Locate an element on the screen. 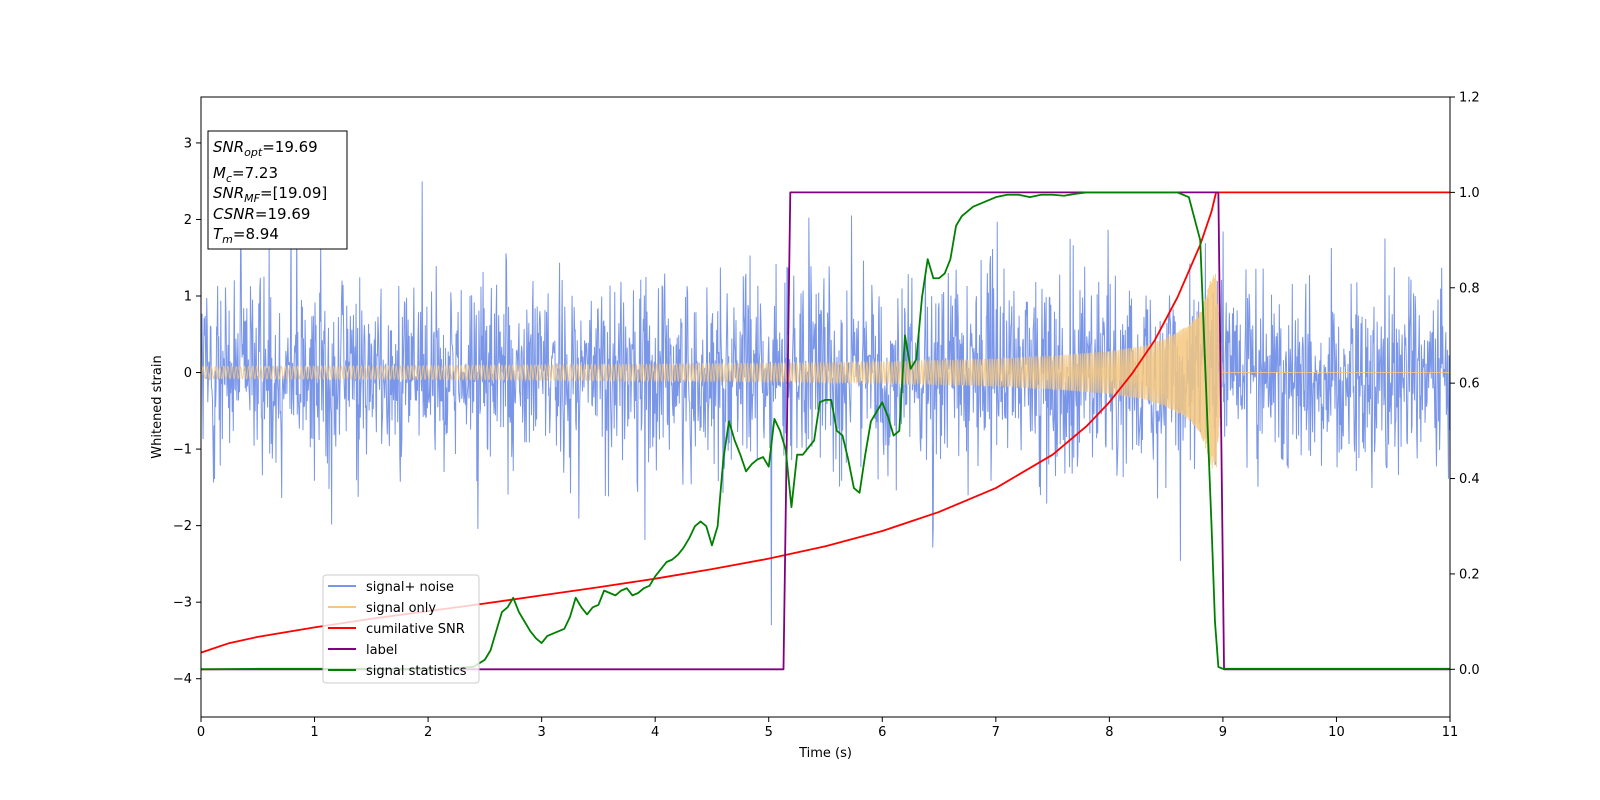 The image size is (1600, 800). x-tick-label: 8 is located at coordinates (1109, 732).